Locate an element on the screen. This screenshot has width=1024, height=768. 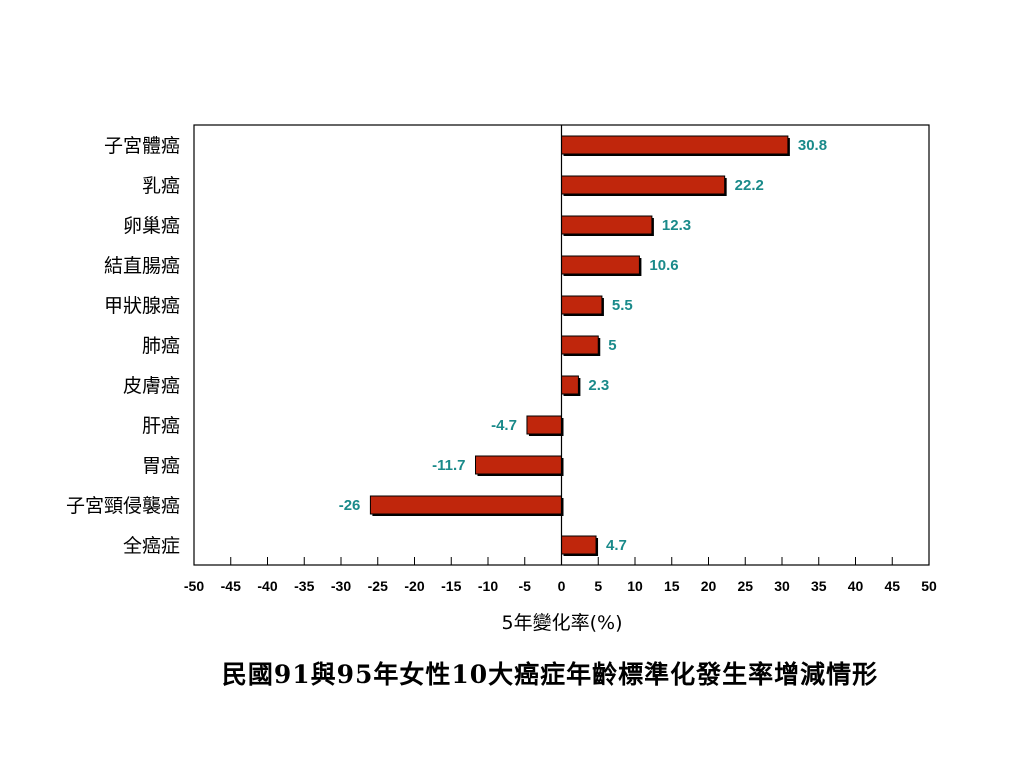
data-label: 12.3 is located at coordinates (676, 225).